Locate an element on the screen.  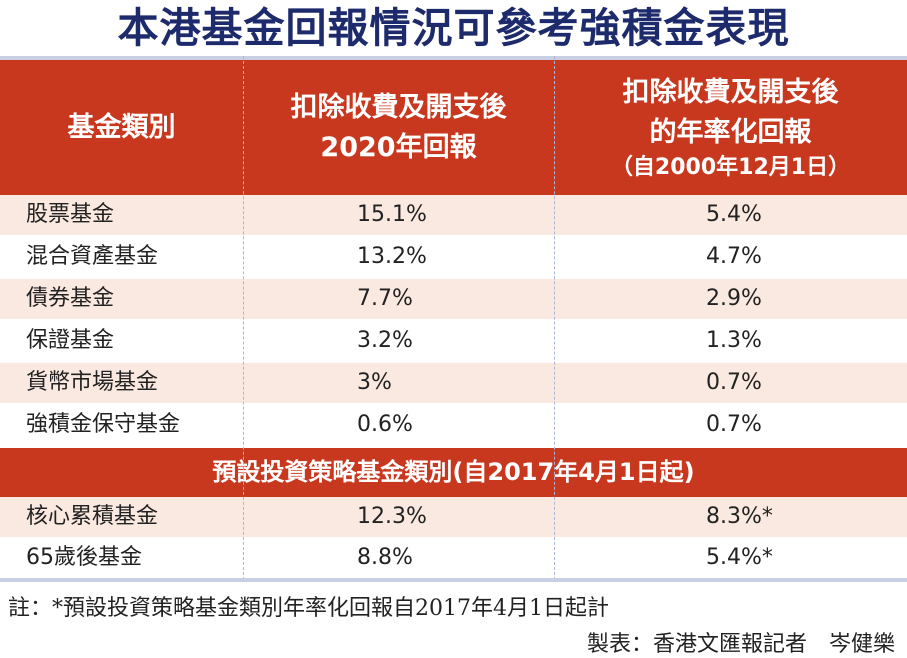
annualized-return: 4.7% is located at coordinates (734, 256).